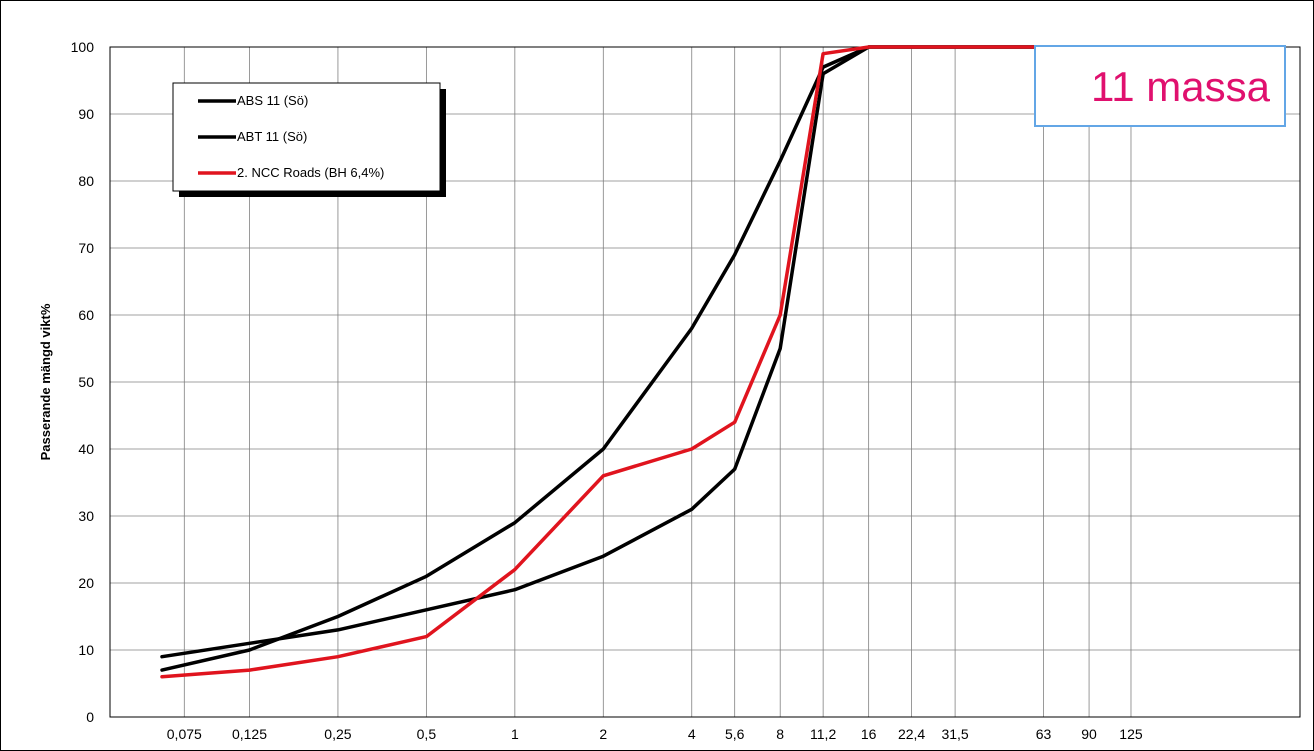 The height and width of the screenshot is (751, 1314). What do you see at coordinates (954, 734) in the screenshot?
I see `x-tick-label: 31,5` at bounding box center [954, 734].